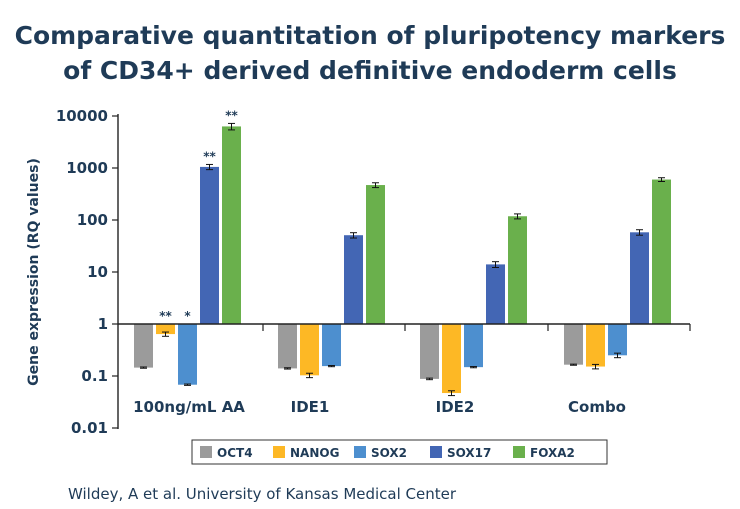  What do you see at coordinates (34, 272) in the screenshot?
I see `y-axis-label: Gene expression (RQ values)` at bounding box center [34, 272].